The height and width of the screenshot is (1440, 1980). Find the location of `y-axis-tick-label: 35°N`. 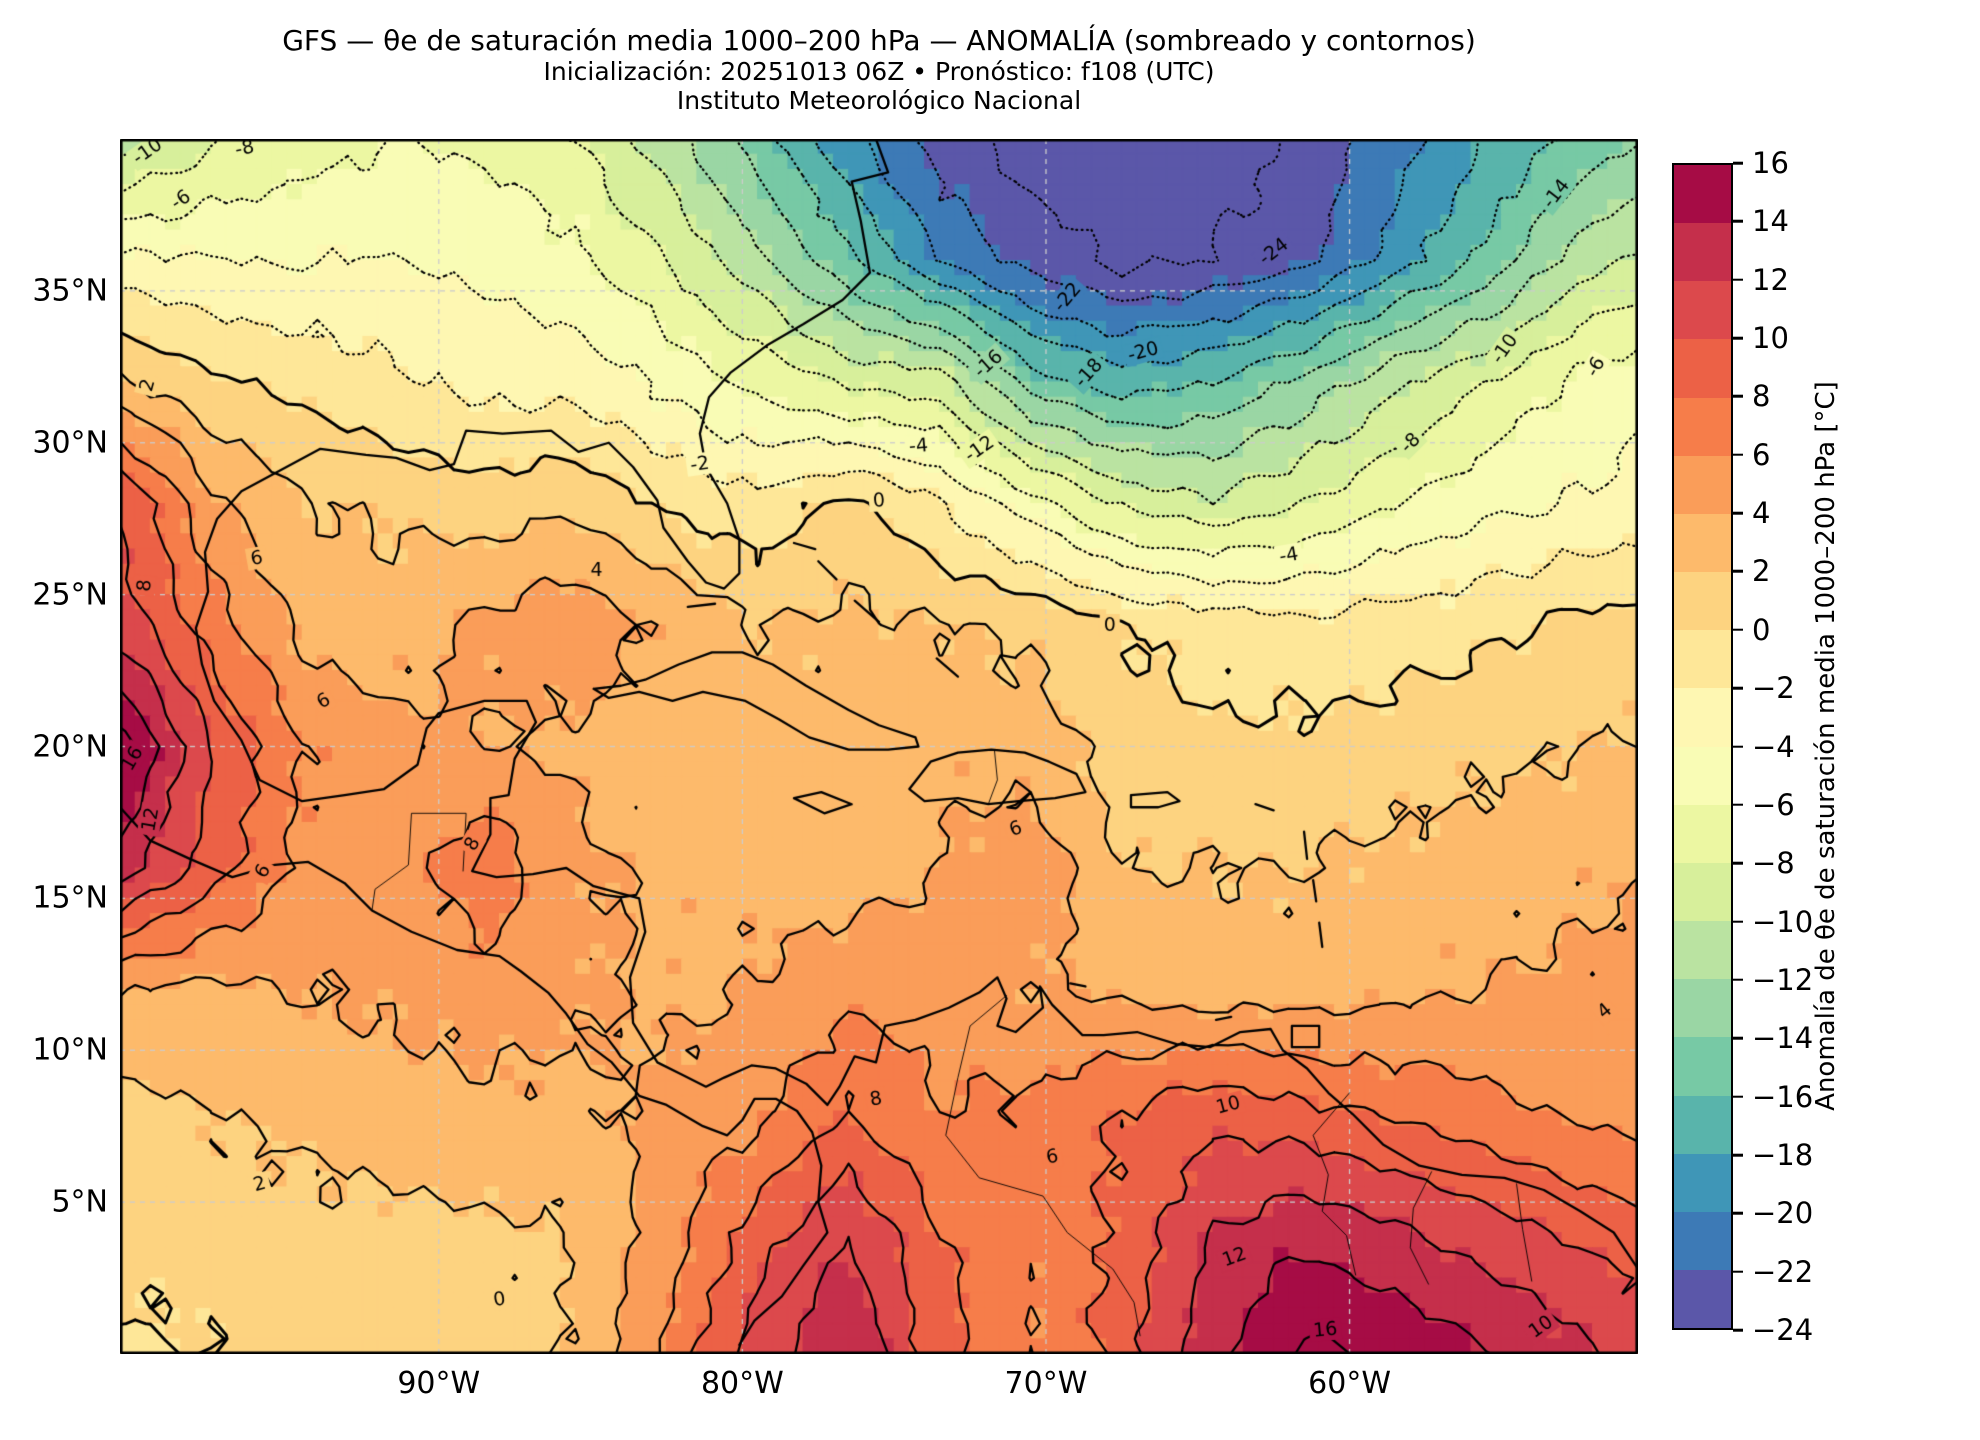

y-axis-tick-label: 35°N is located at coordinates (70, 291).